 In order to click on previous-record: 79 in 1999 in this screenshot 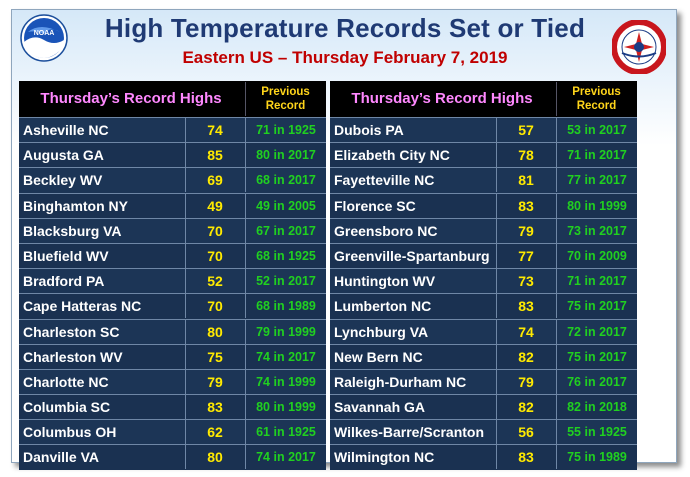, I will do `click(285, 331)`.